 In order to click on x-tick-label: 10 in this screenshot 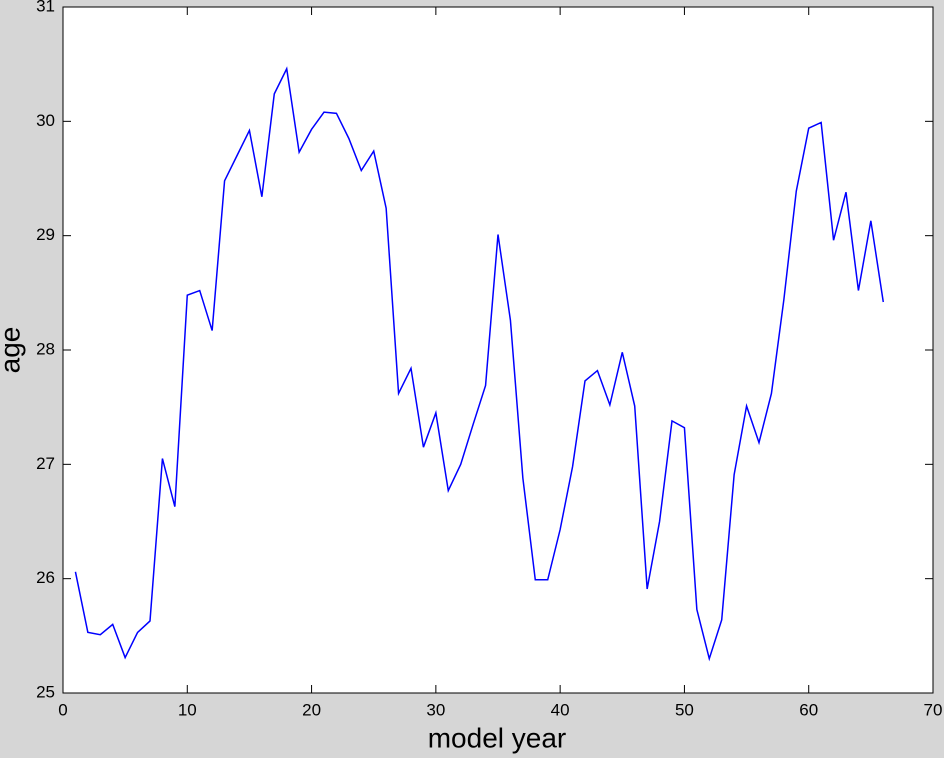, I will do `click(187, 709)`.